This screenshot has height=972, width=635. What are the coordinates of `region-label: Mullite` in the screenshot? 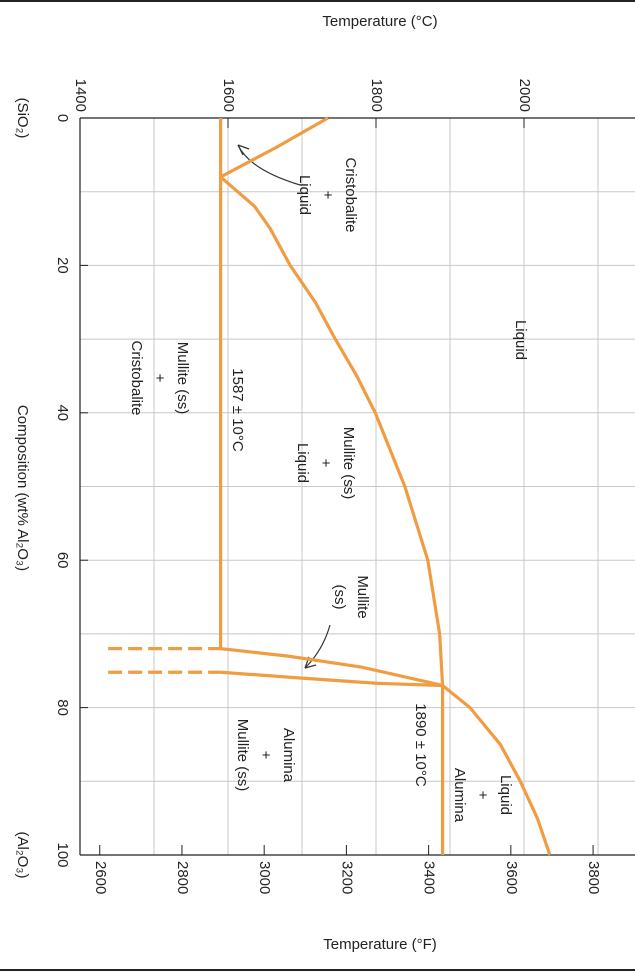 It's located at (362, 596).